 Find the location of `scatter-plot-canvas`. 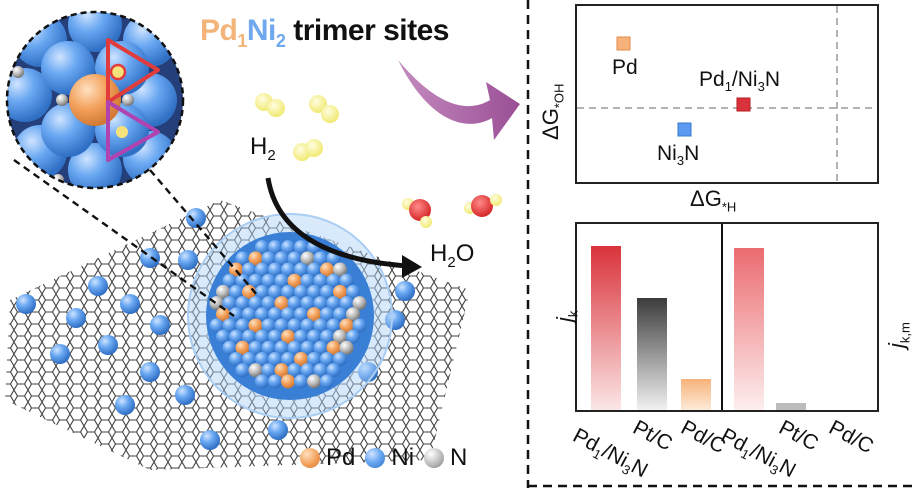

scatter-plot-canvas is located at coordinates (727, 94).